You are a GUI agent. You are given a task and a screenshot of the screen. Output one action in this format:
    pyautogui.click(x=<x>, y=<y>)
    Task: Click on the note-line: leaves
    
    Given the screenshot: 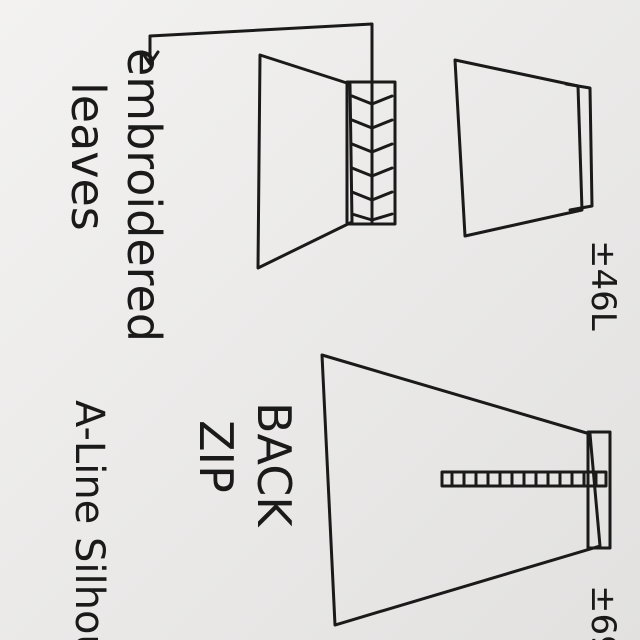 What is the action you would take?
    pyautogui.click(x=88, y=156)
    